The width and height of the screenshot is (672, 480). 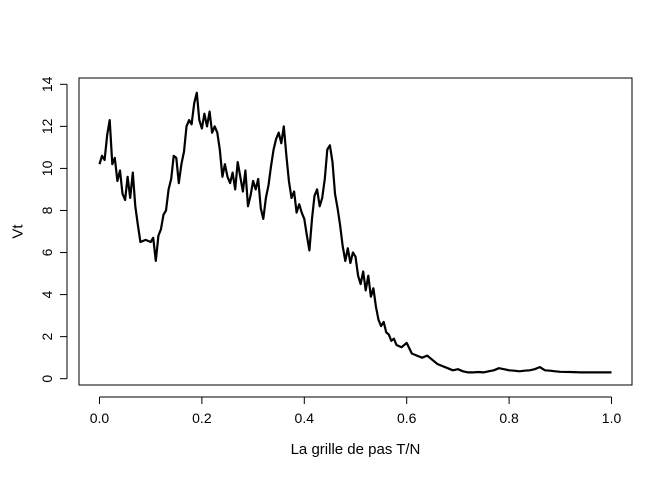 What do you see at coordinates (202, 418) in the screenshot?
I see `x-tick-label: 0.2` at bounding box center [202, 418].